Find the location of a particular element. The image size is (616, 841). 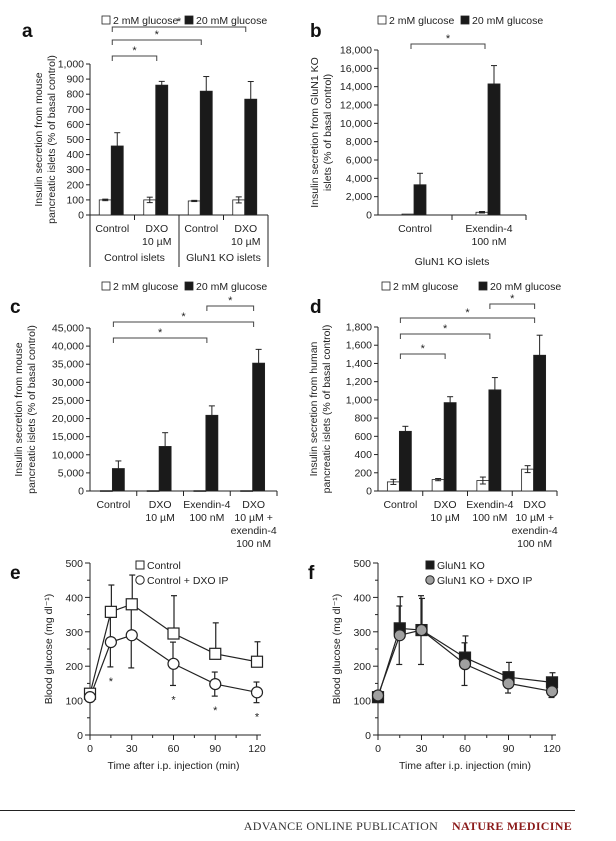

y-tick-label: 25,000 is located at coordinates (68, 401).